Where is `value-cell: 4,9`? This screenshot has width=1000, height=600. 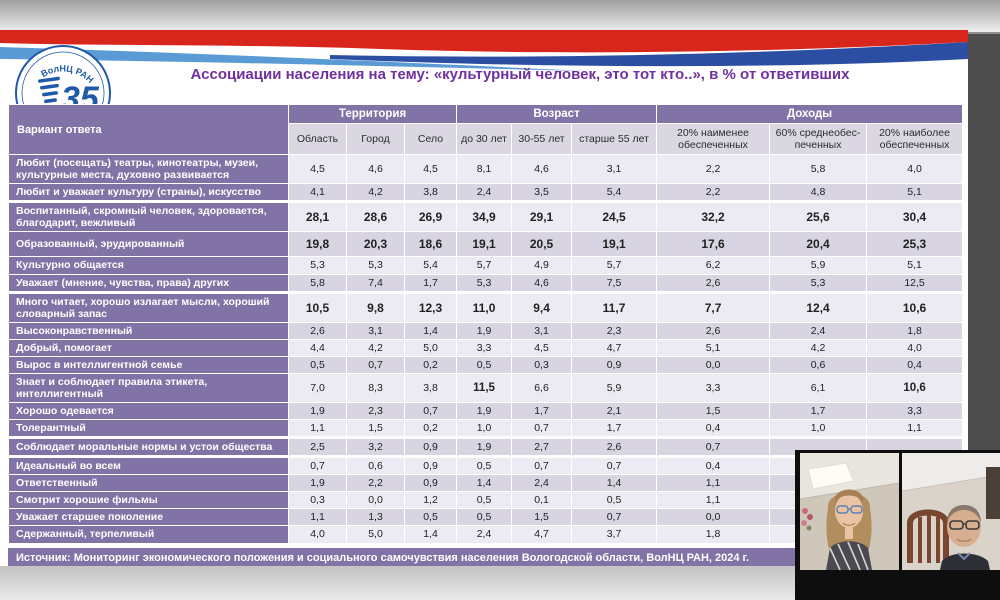 value-cell: 4,9 is located at coordinates (542, 265).